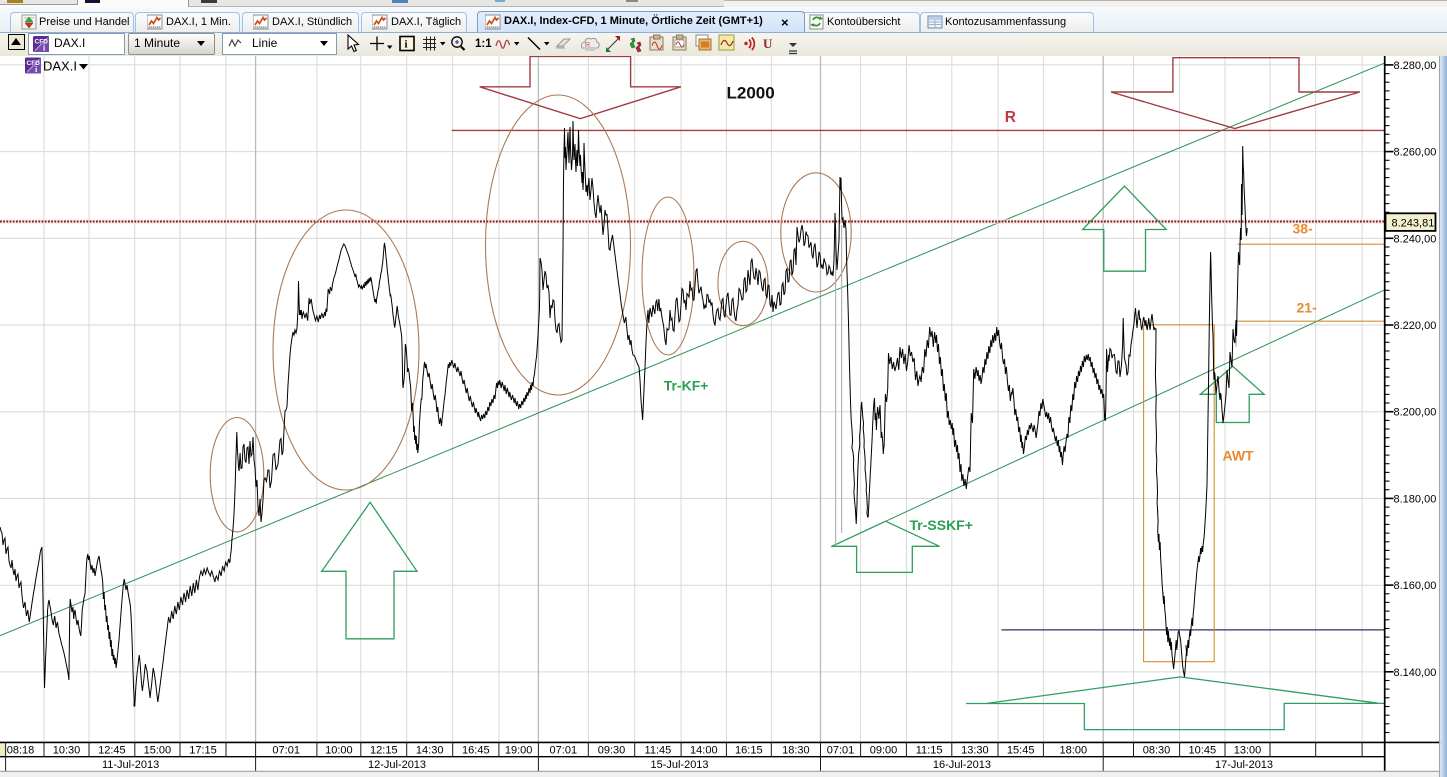  I want to click on svg-text: 16-Jul-2013, so click(962, 765).